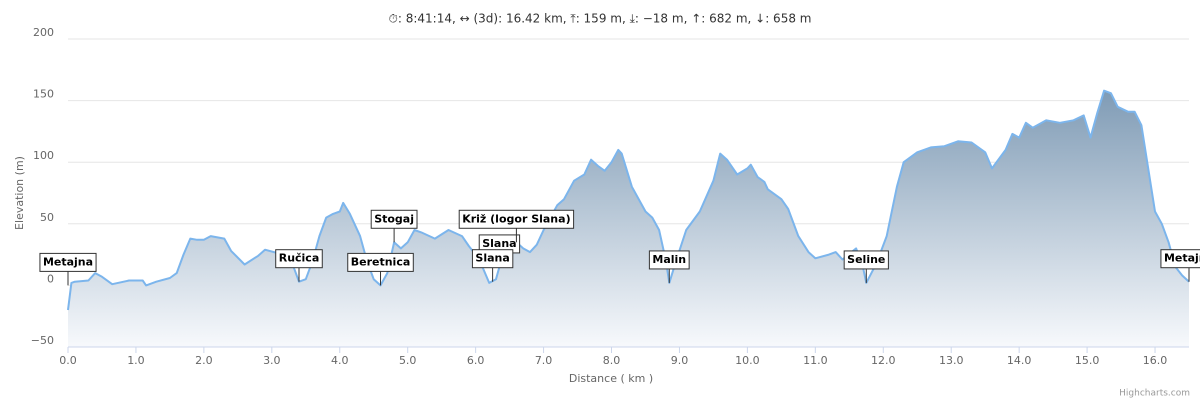 Image resolution: width=1200 pixels, height=400 pixels. What do you see at coordinates (883, 360) in the screenshot?
I see `x-tick-label: 12.0` at bounding box center [883, 360].